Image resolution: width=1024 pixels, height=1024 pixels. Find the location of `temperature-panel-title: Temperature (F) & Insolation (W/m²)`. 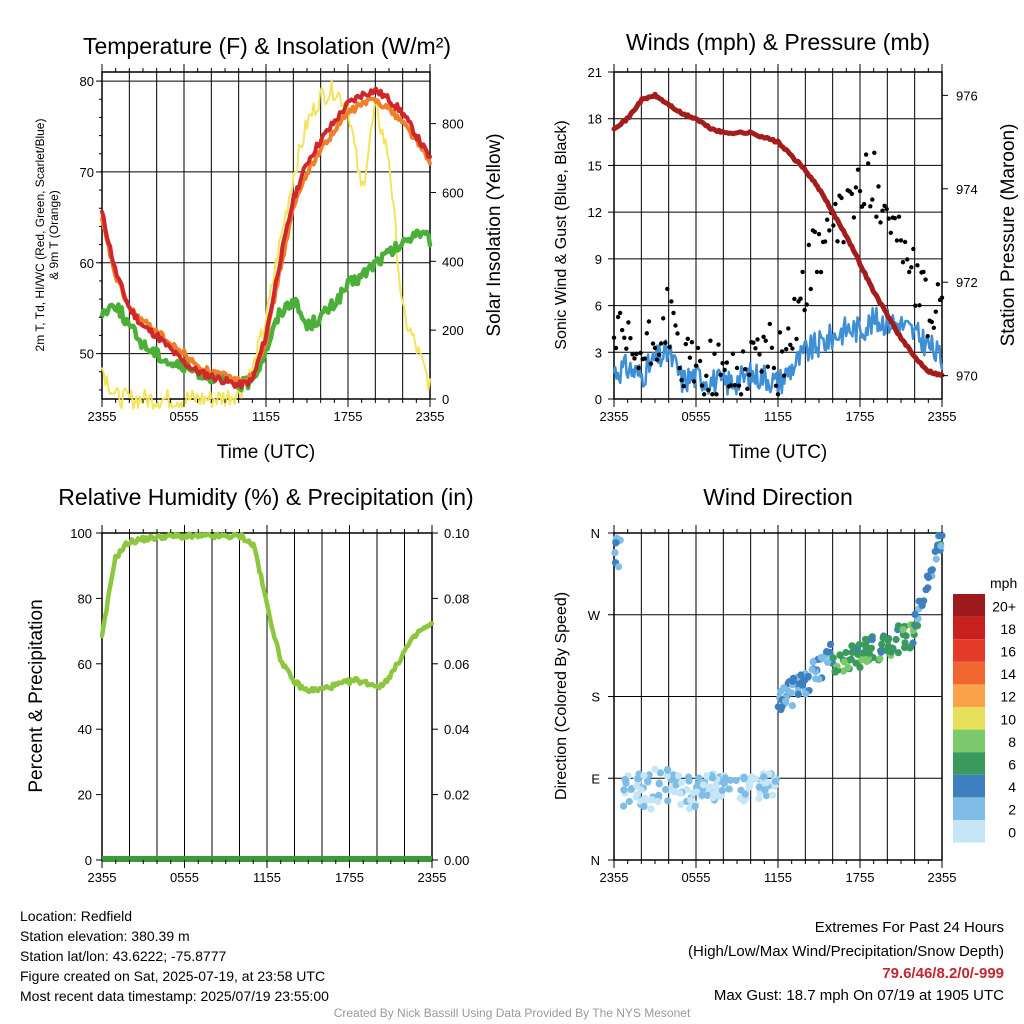

temperature-panel-title: Temperature (F) & Insolation (W/m²) is located at coordinates (267, 46).